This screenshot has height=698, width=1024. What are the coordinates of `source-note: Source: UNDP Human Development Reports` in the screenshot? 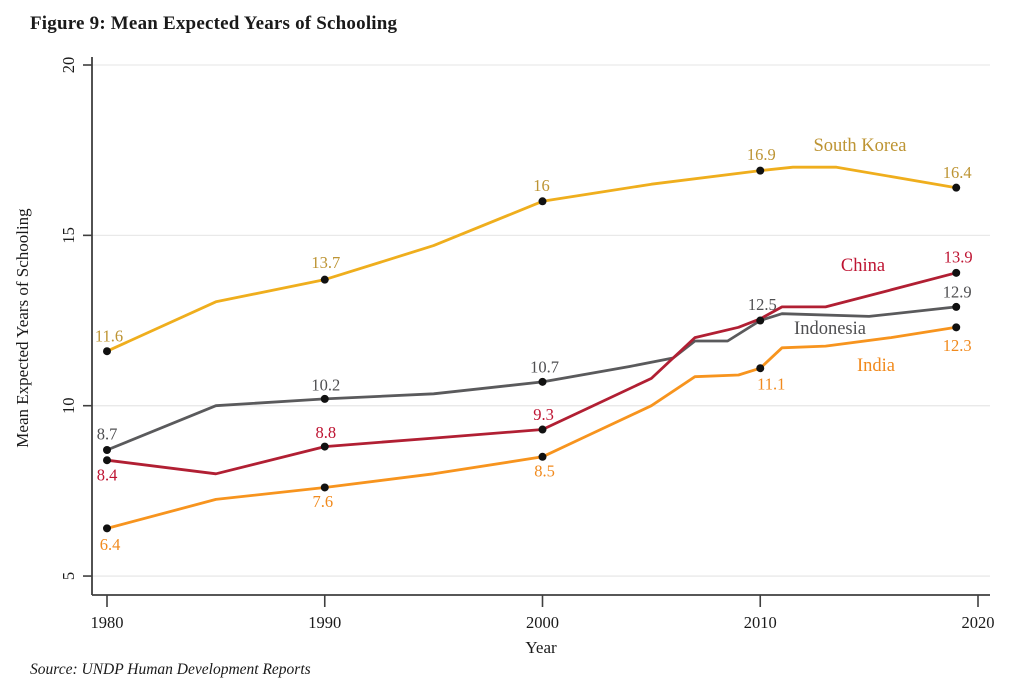 It's located at (170, 669).